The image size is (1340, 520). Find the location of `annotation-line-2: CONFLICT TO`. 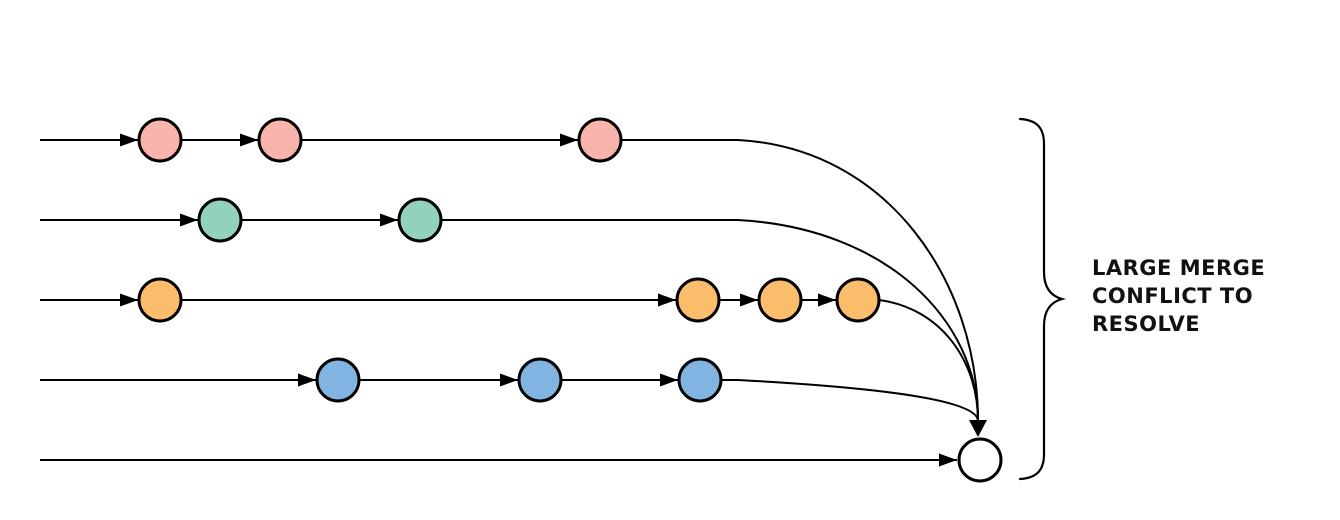

annotation-line-2: CONFLICT TO is located at coordinates (1173, 296).